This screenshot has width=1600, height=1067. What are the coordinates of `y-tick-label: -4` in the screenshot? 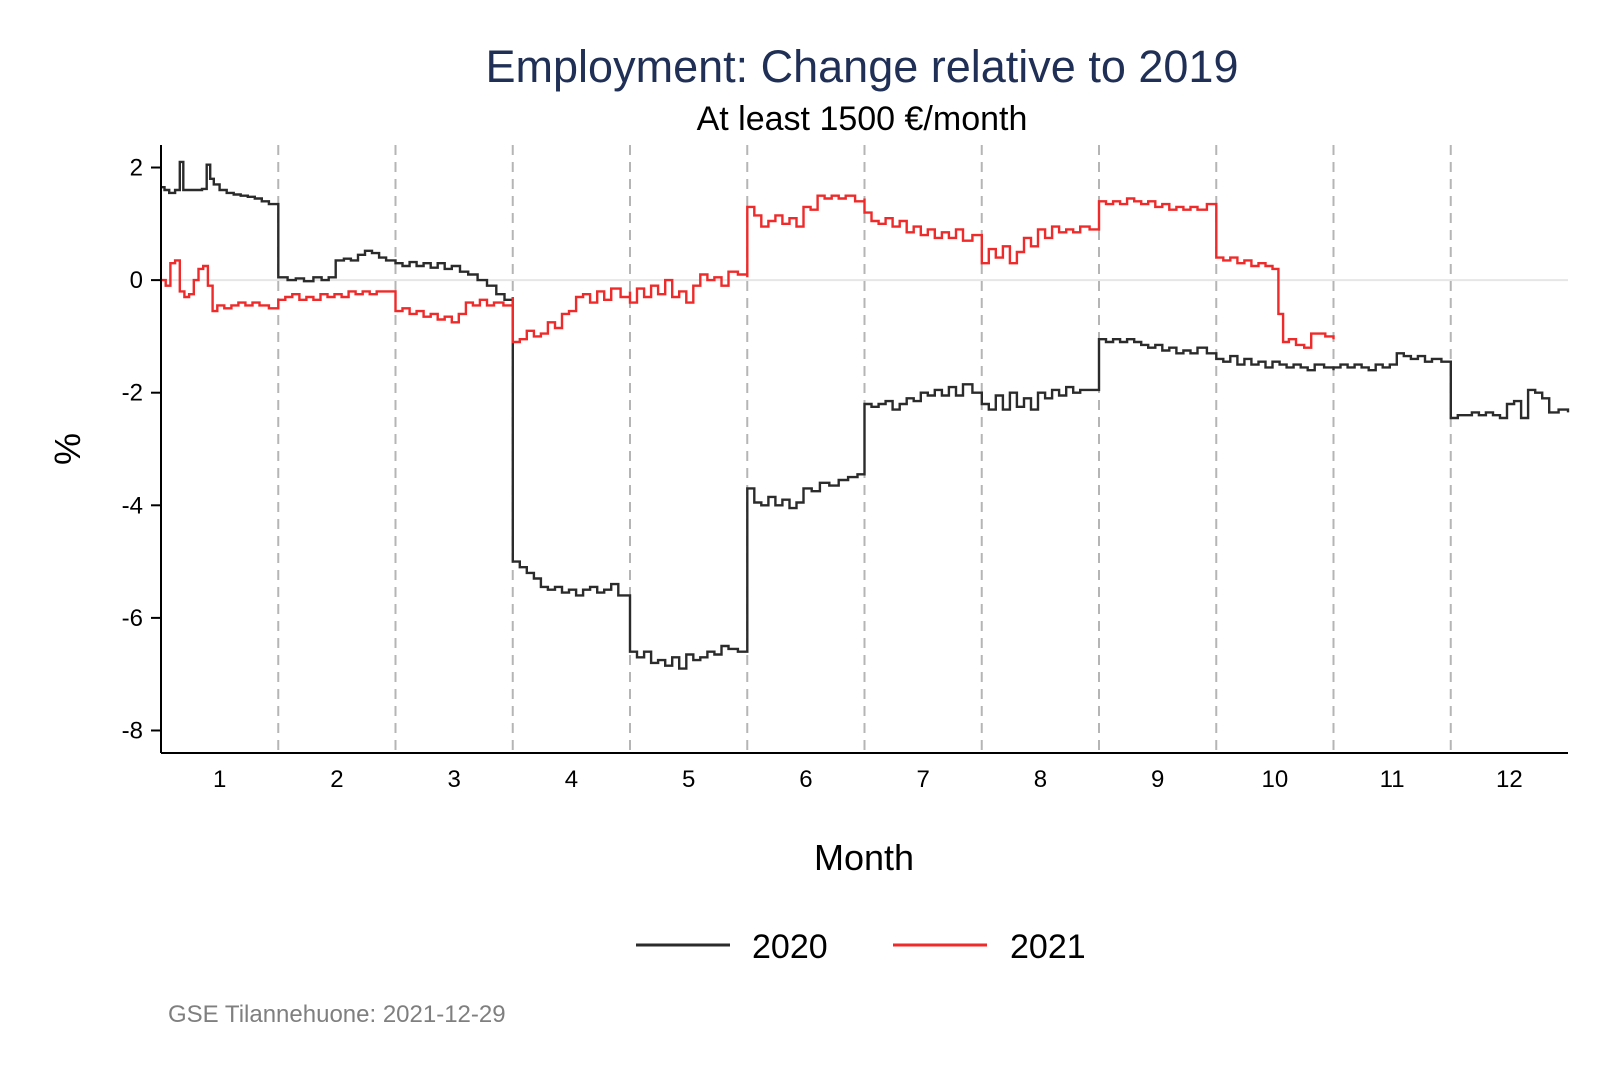 It's located at (132, 505).